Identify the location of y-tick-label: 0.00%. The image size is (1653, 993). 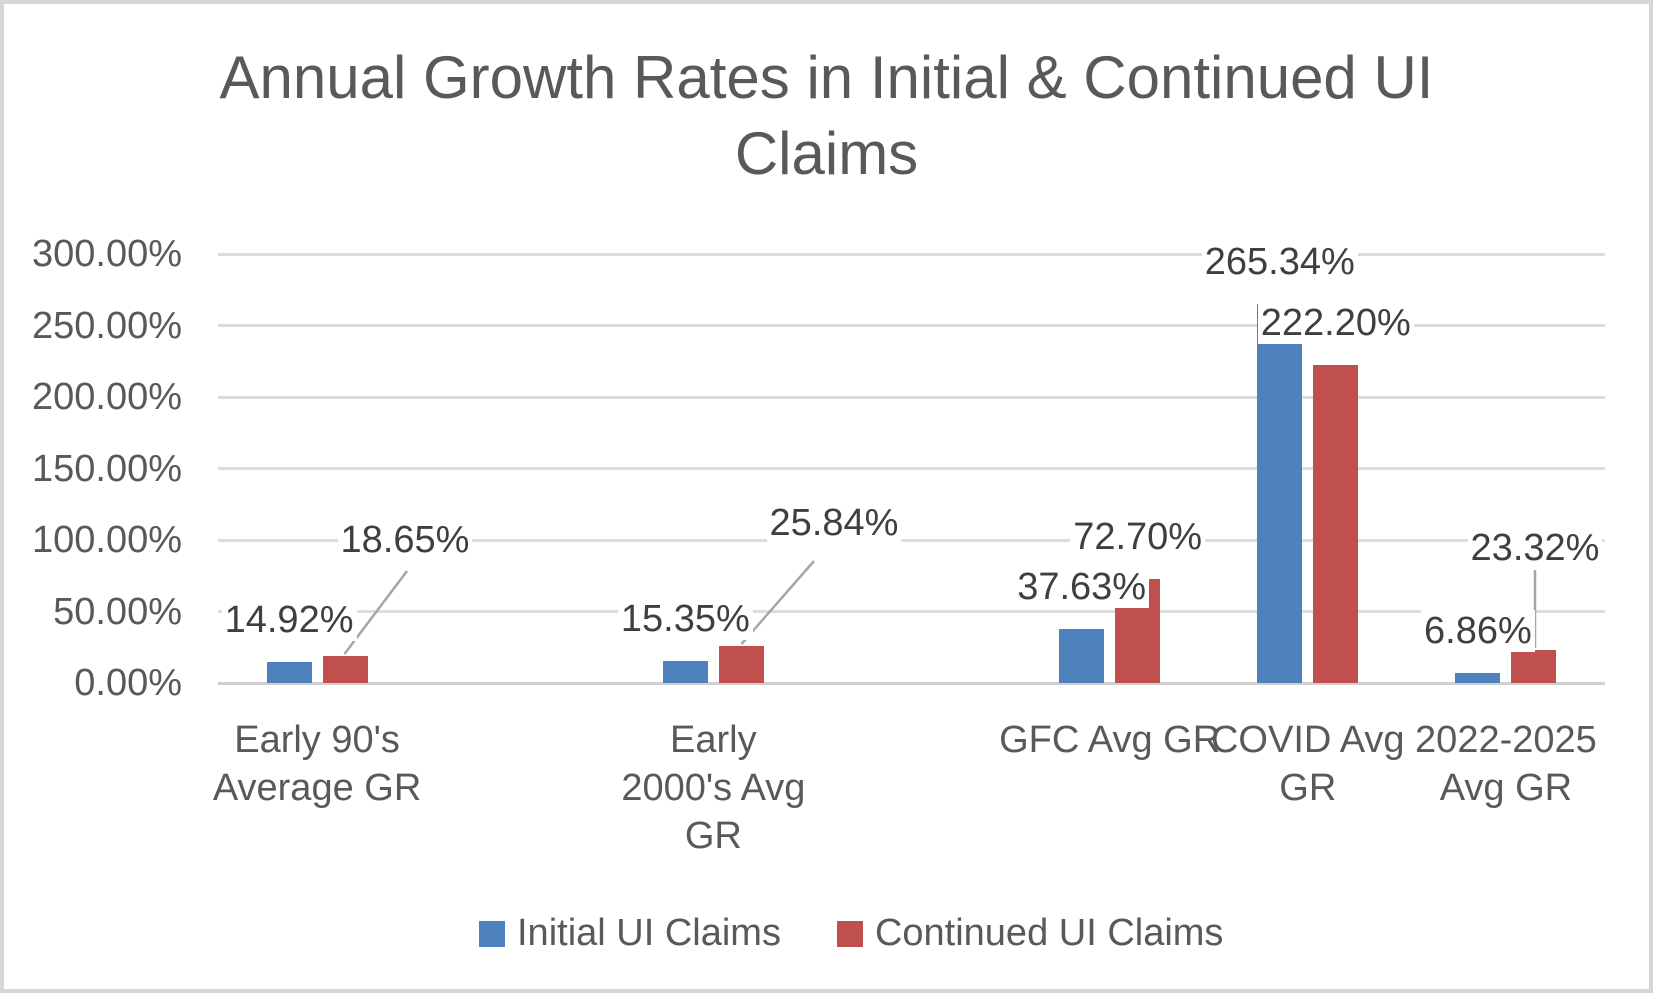
(128, 683).